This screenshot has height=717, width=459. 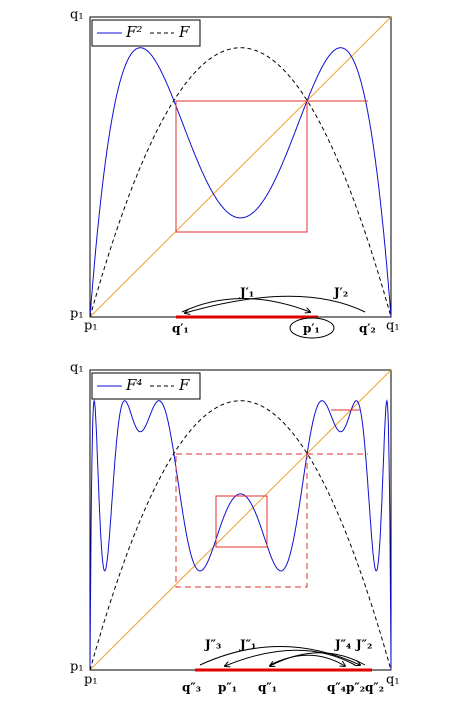 I want to click on interval-label: J″₄, so click(x=342, y=645).